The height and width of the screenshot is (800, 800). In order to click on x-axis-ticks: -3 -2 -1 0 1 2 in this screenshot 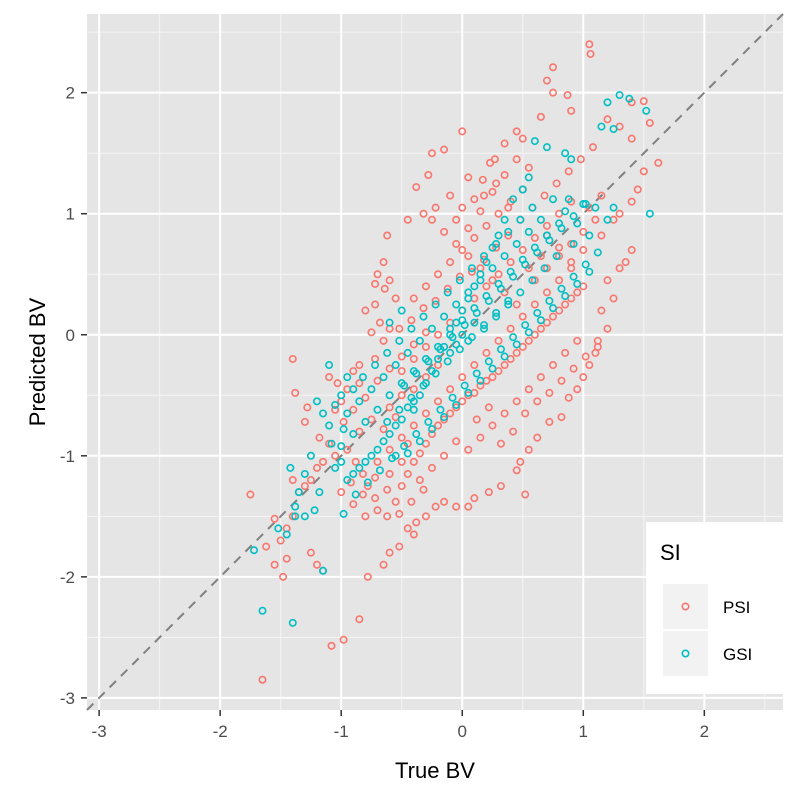, I will do `click(400, 725)`.